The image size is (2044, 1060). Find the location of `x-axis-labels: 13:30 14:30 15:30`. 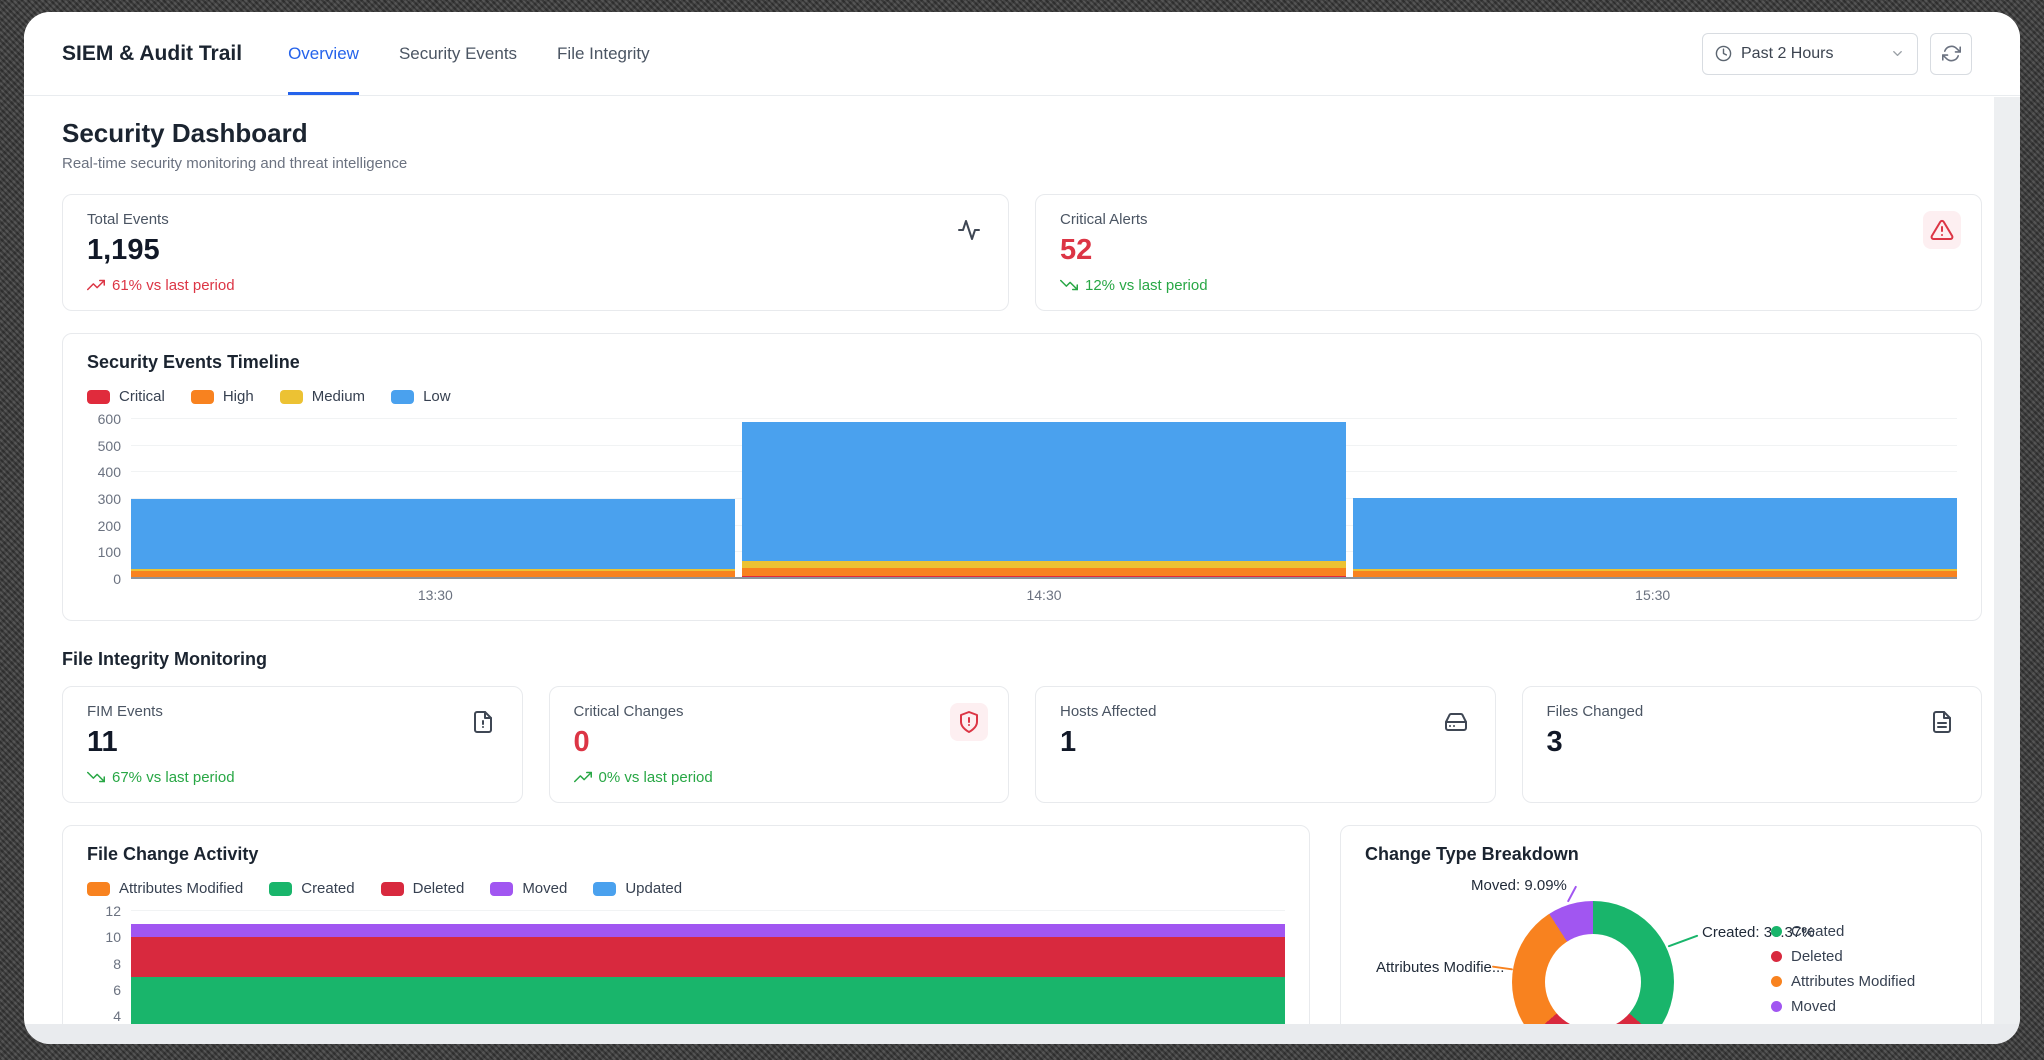

x-axis-labels: 13:30 14:30 15:30 is located at coordinates (1044, 595).